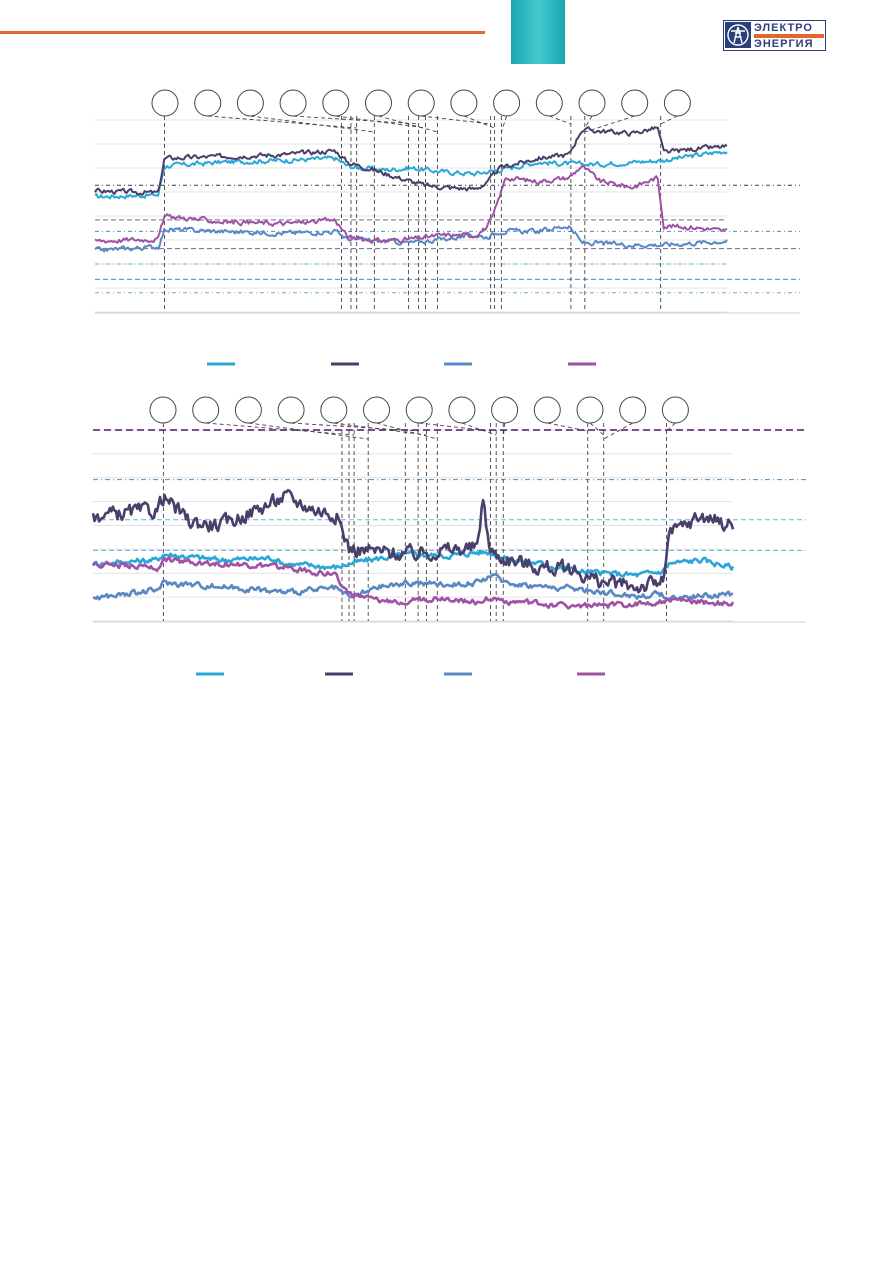  What do you see at coordinates (242, 32) in the screenshot?
I see `header-rule` at bounding box center [242, 32].